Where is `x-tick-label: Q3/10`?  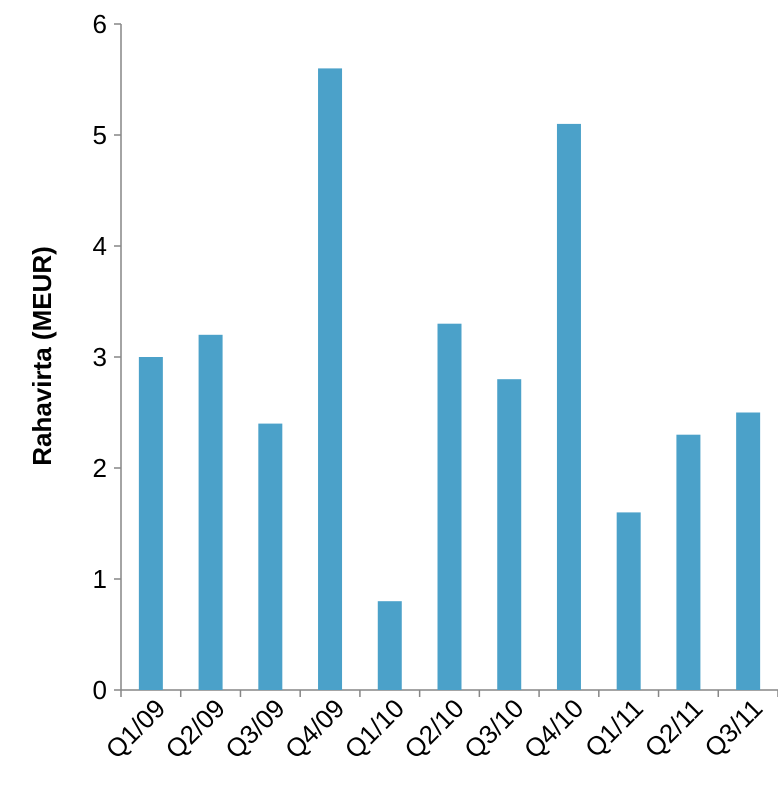 x-tick-label: Q3/10 is located at coordinates (493, 728).